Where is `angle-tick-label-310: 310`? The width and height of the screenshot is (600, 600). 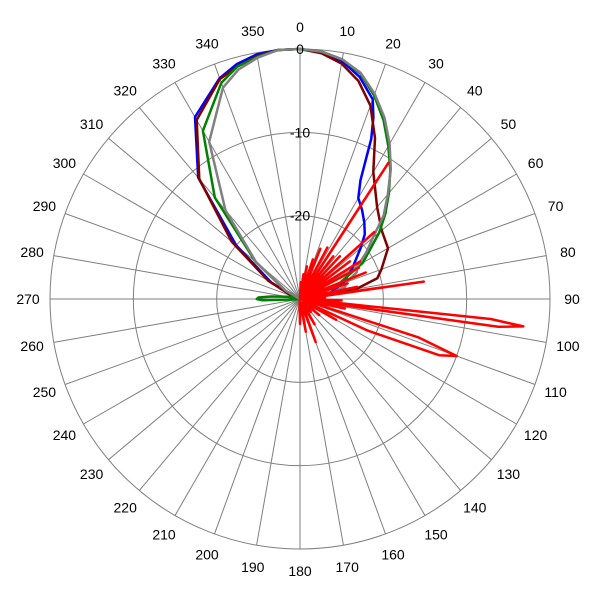
angle-tick-label-310: 310 is located at coordinates (92, 124).